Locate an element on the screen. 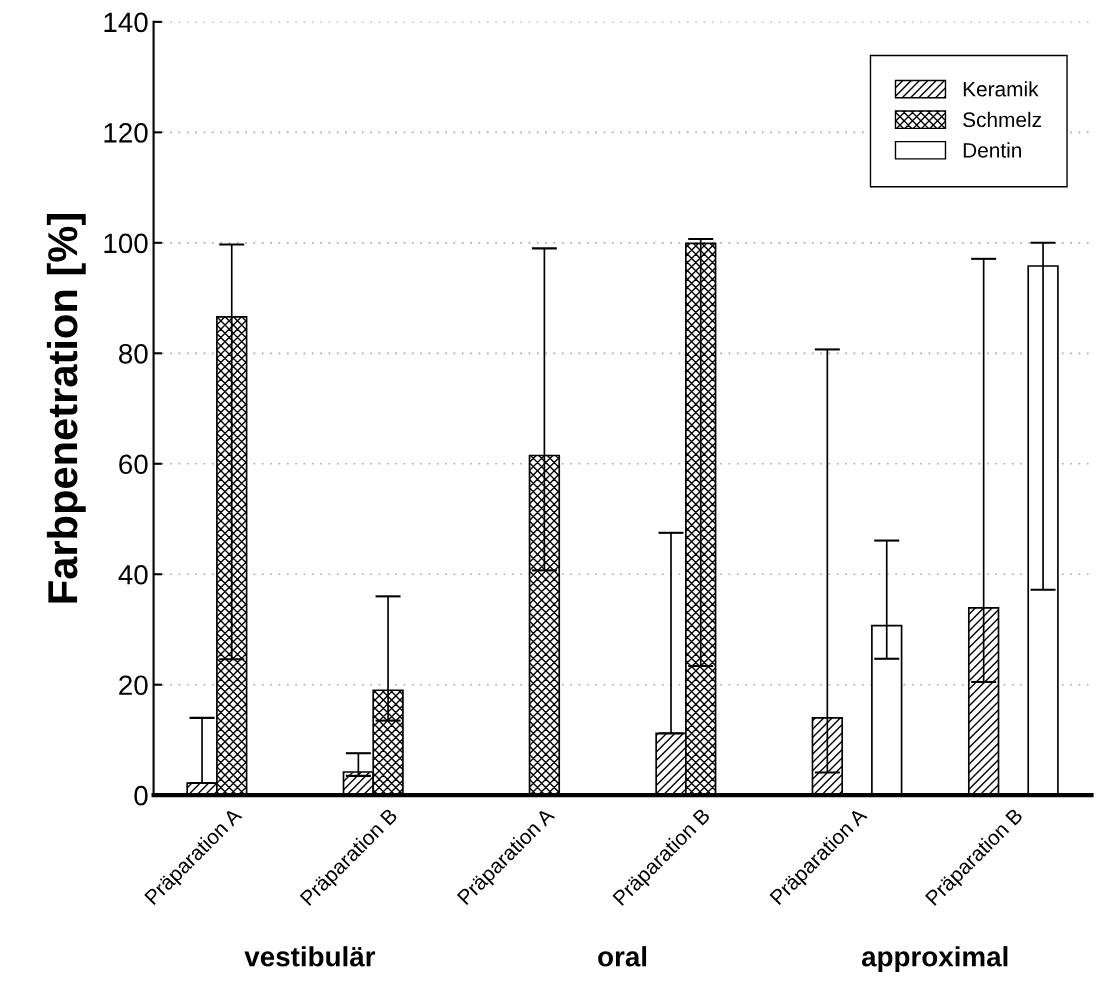 This screenshot has width=1097, height=994. y-tick-label: 40 is located at coordinates (133, 574).